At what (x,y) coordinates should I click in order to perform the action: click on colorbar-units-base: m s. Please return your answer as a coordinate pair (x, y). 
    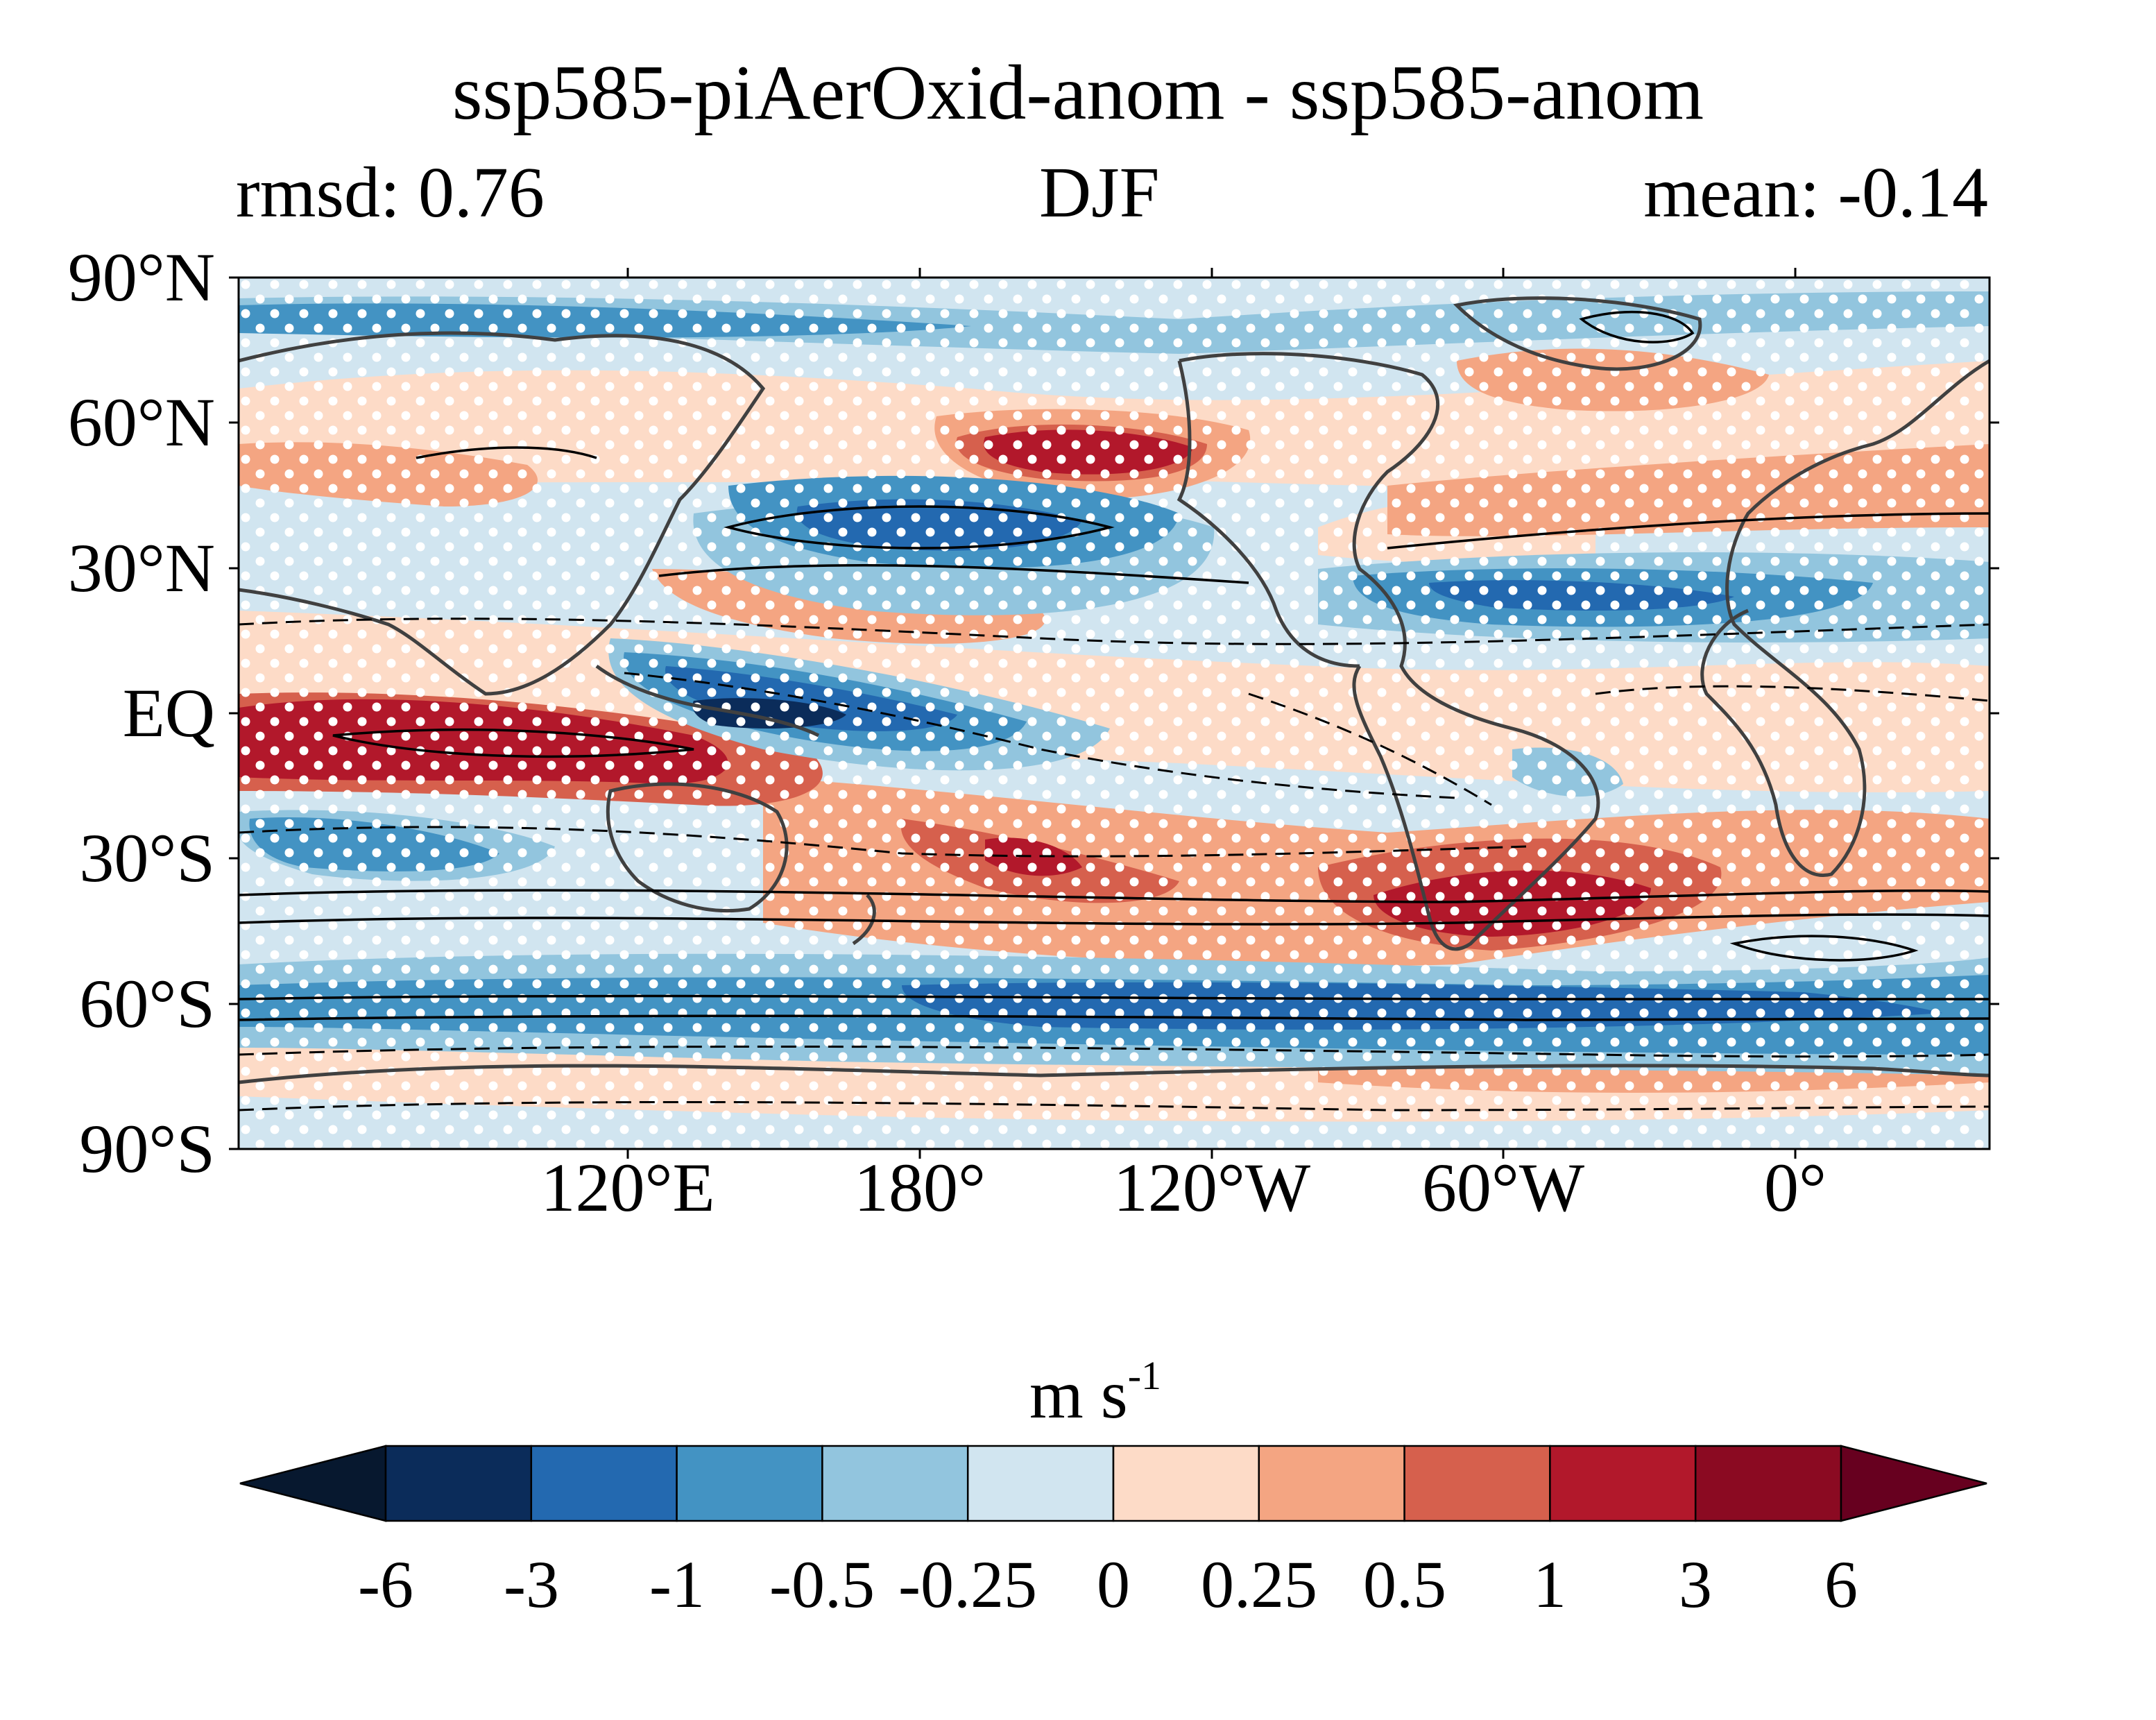
    Looking at the image, I should click on (1078, 1394).